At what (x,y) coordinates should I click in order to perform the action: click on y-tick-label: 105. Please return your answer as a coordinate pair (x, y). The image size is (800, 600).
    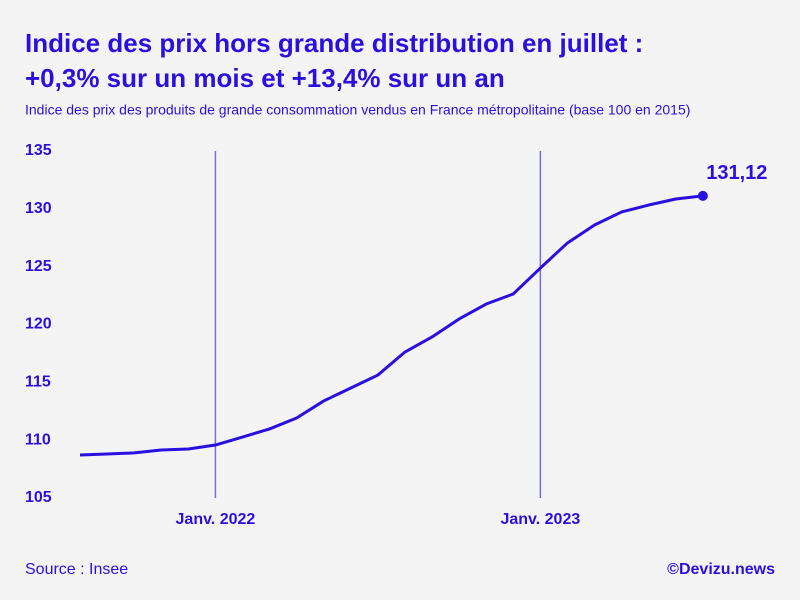
    Looking at the image, I should click on (38, 497).